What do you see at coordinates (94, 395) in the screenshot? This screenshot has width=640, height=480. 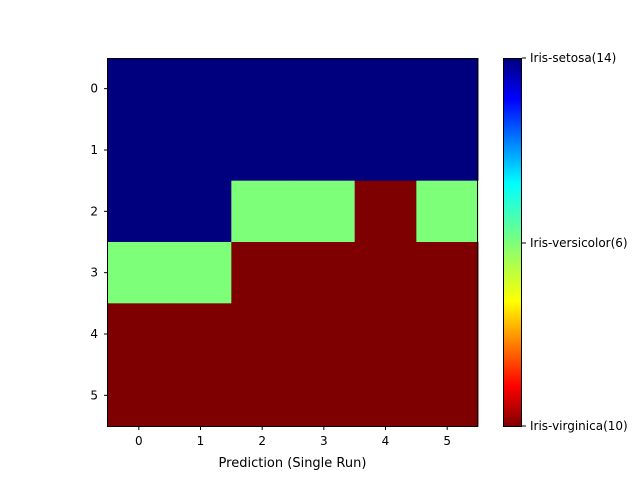 I see `y-tick-label: 5` at bounding box center [94, 395].